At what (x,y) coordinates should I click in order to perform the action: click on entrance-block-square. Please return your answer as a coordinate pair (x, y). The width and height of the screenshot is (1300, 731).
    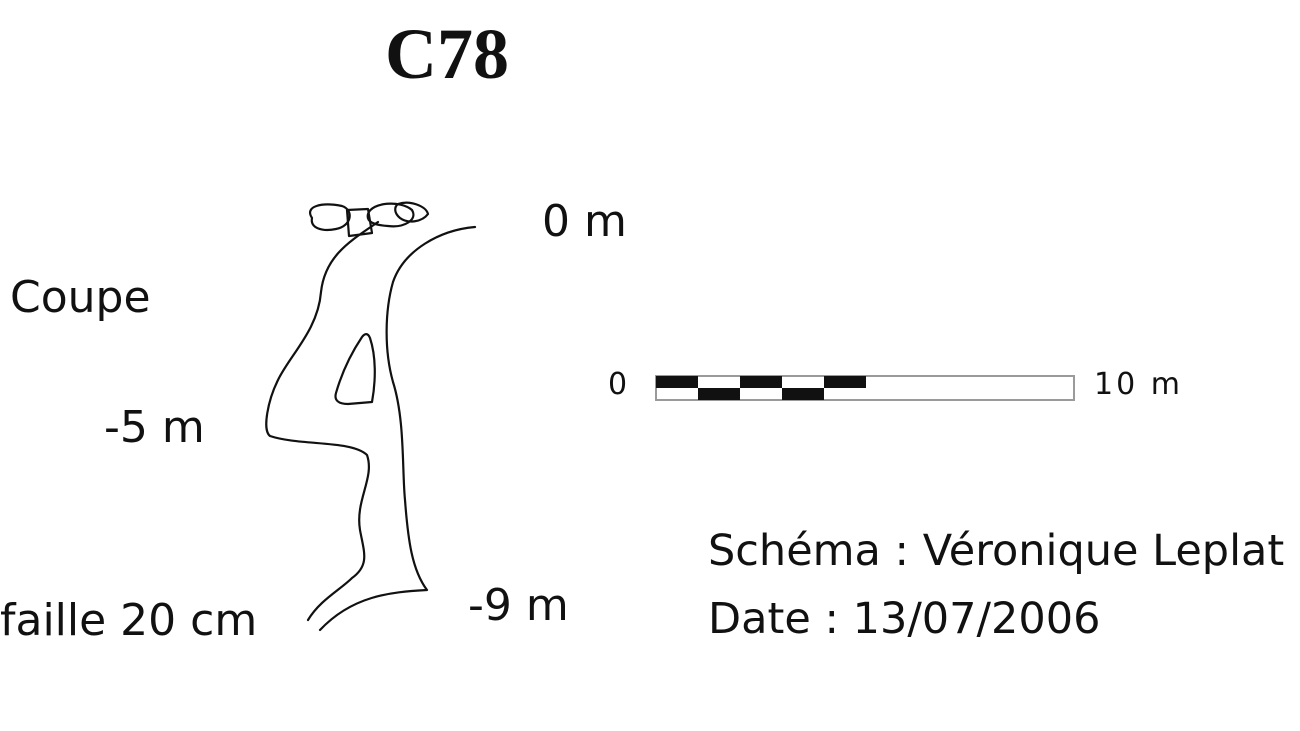
    Looking at the image, I should click on (359, 222).